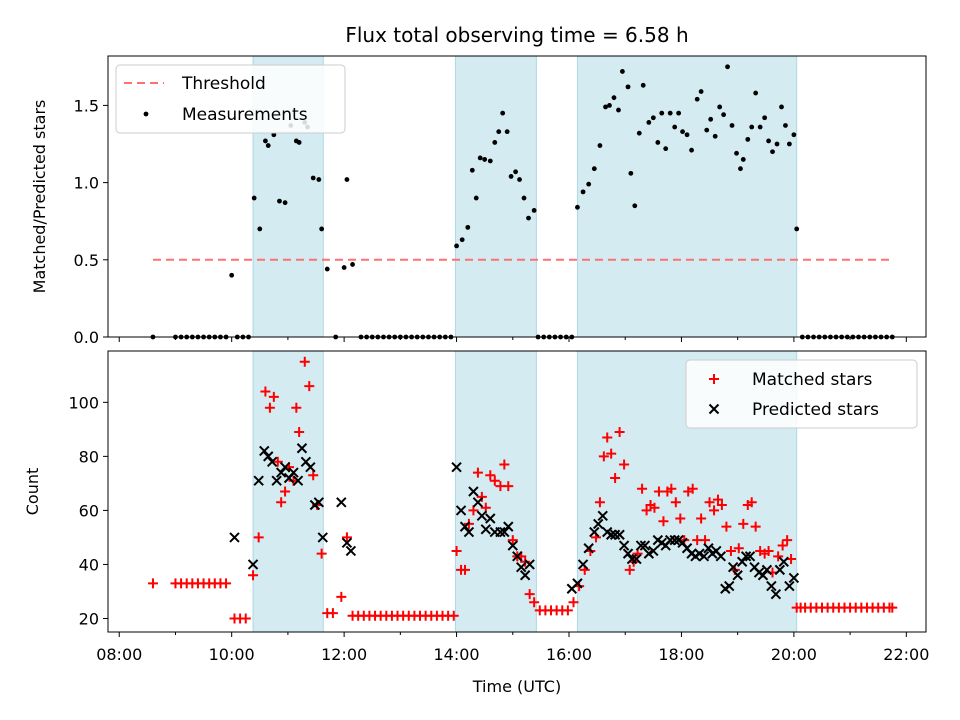 Image resolution: width=960 pixels, height=720 pixels. I want to click on y-tick-label: 60, so click(89, 510).